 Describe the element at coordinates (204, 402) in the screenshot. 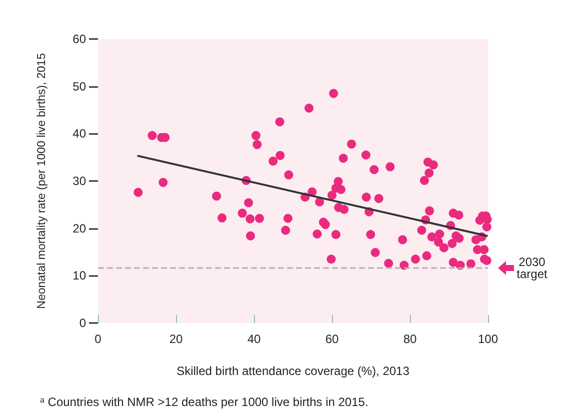

I see `text: a Countries with NMR >12 deaths per 1000 live births in 2015.` at that location.